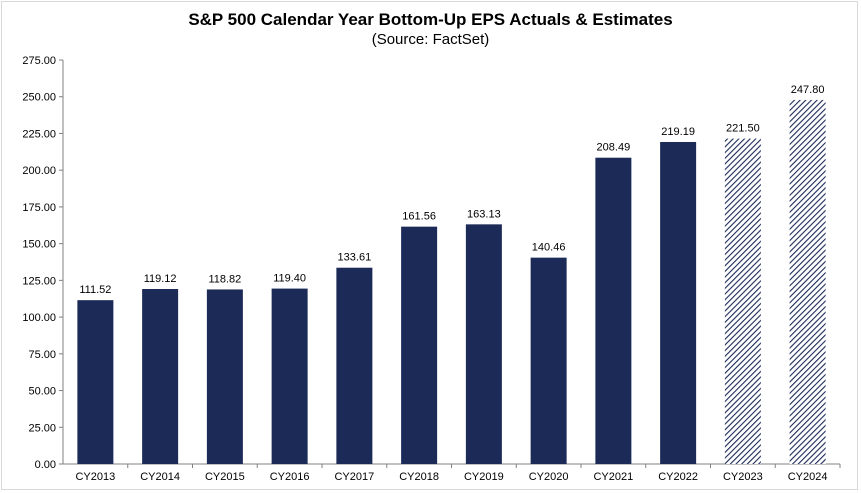 The height and width of the screenshot is (493, 861). Describe the element at coordinates (45, 465) in the screenshot. I see `y-tick-label: 0.00` at that location.